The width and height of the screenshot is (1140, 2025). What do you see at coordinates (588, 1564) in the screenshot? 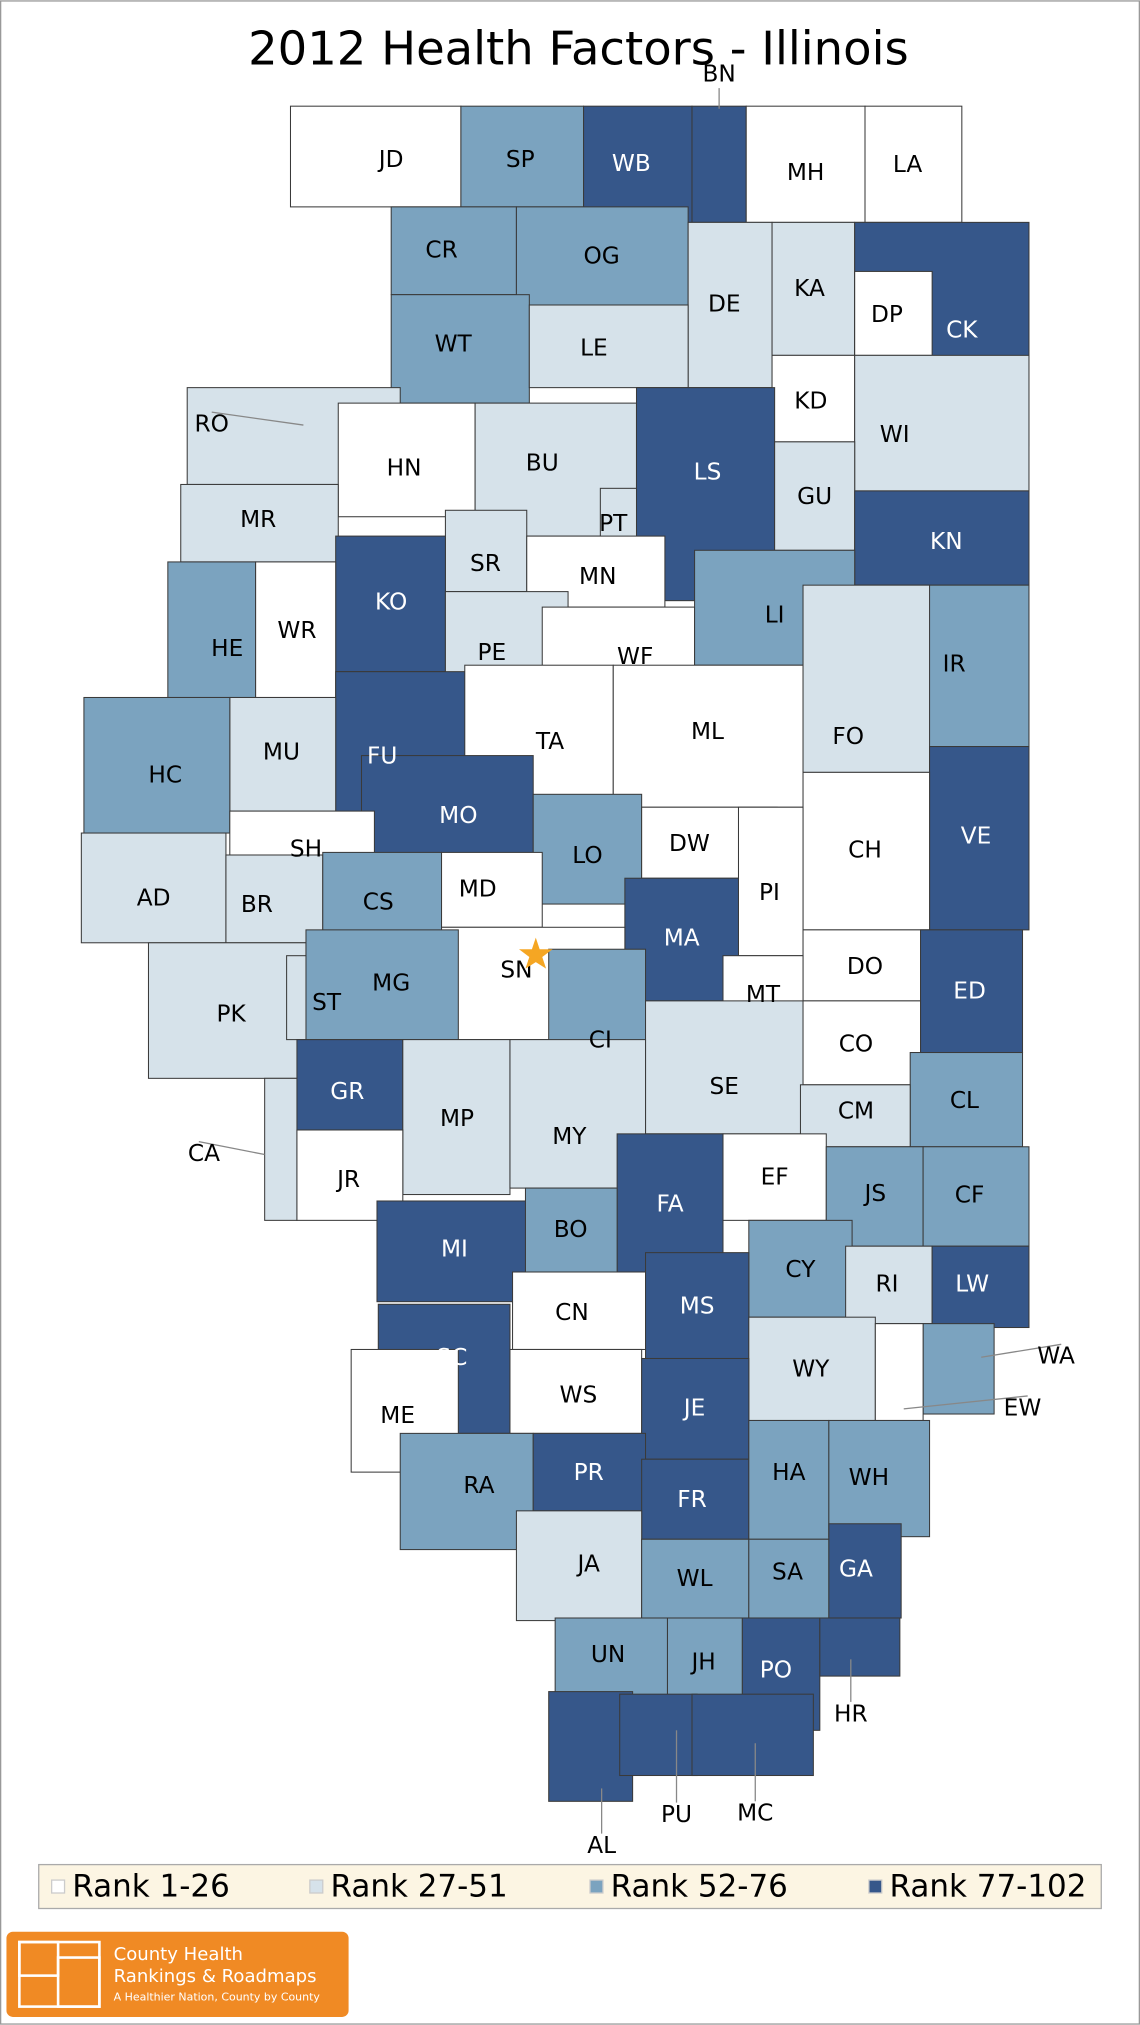
I see `county-label: JA` at bounding box center [588, 1564].